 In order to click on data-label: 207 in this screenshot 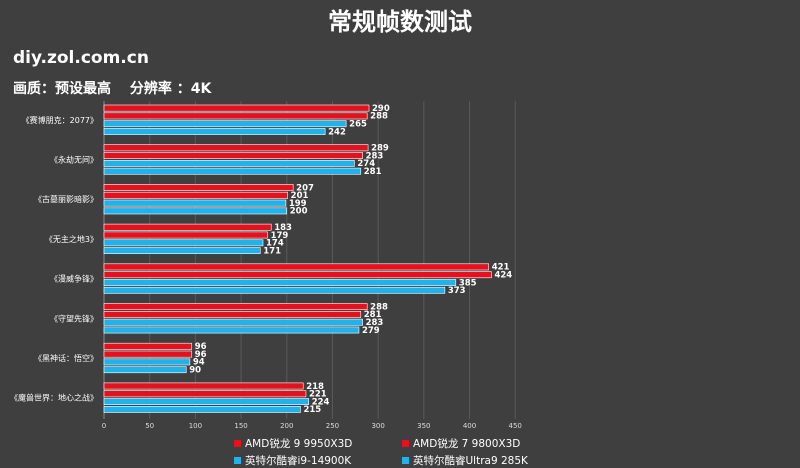, I will do `click(305, 188)`.